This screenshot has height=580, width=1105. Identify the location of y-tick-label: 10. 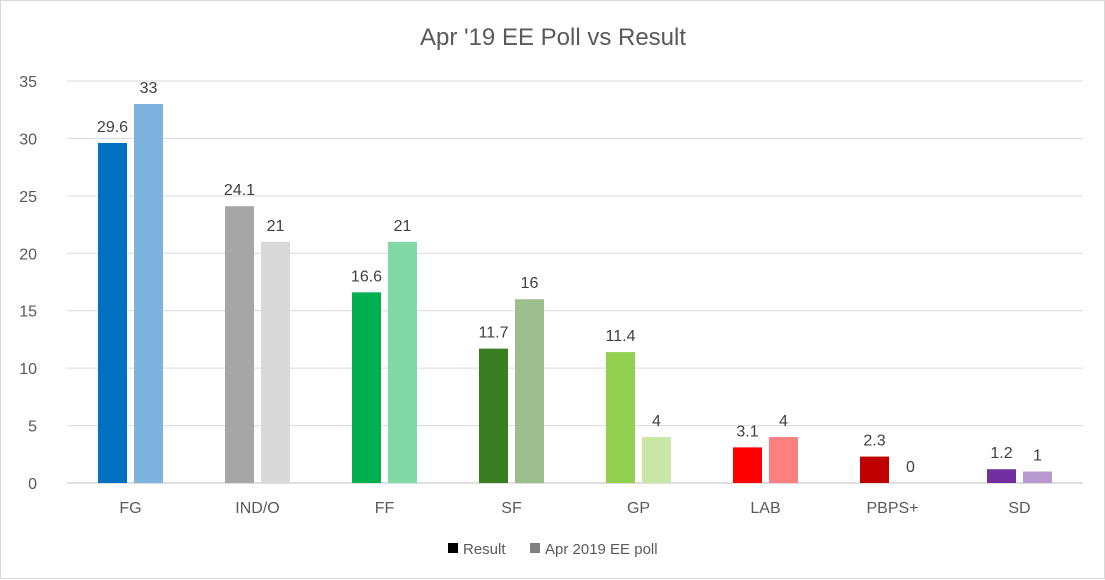
(28, 369).